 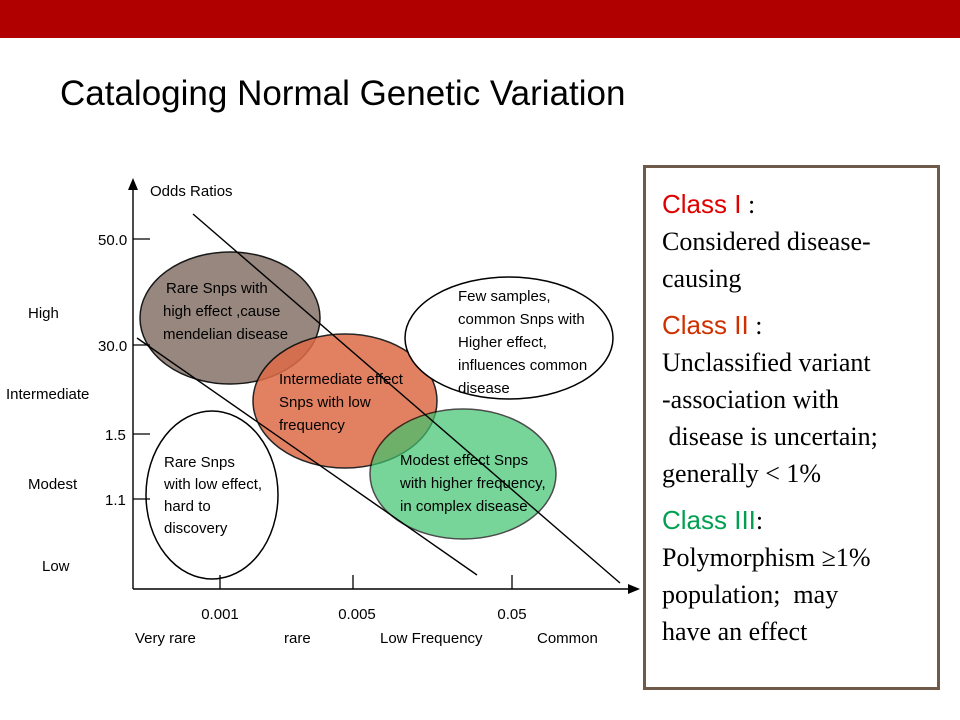 I want to click on class-block: Class I : Considered disease- causing, so click(x=799, y=241).